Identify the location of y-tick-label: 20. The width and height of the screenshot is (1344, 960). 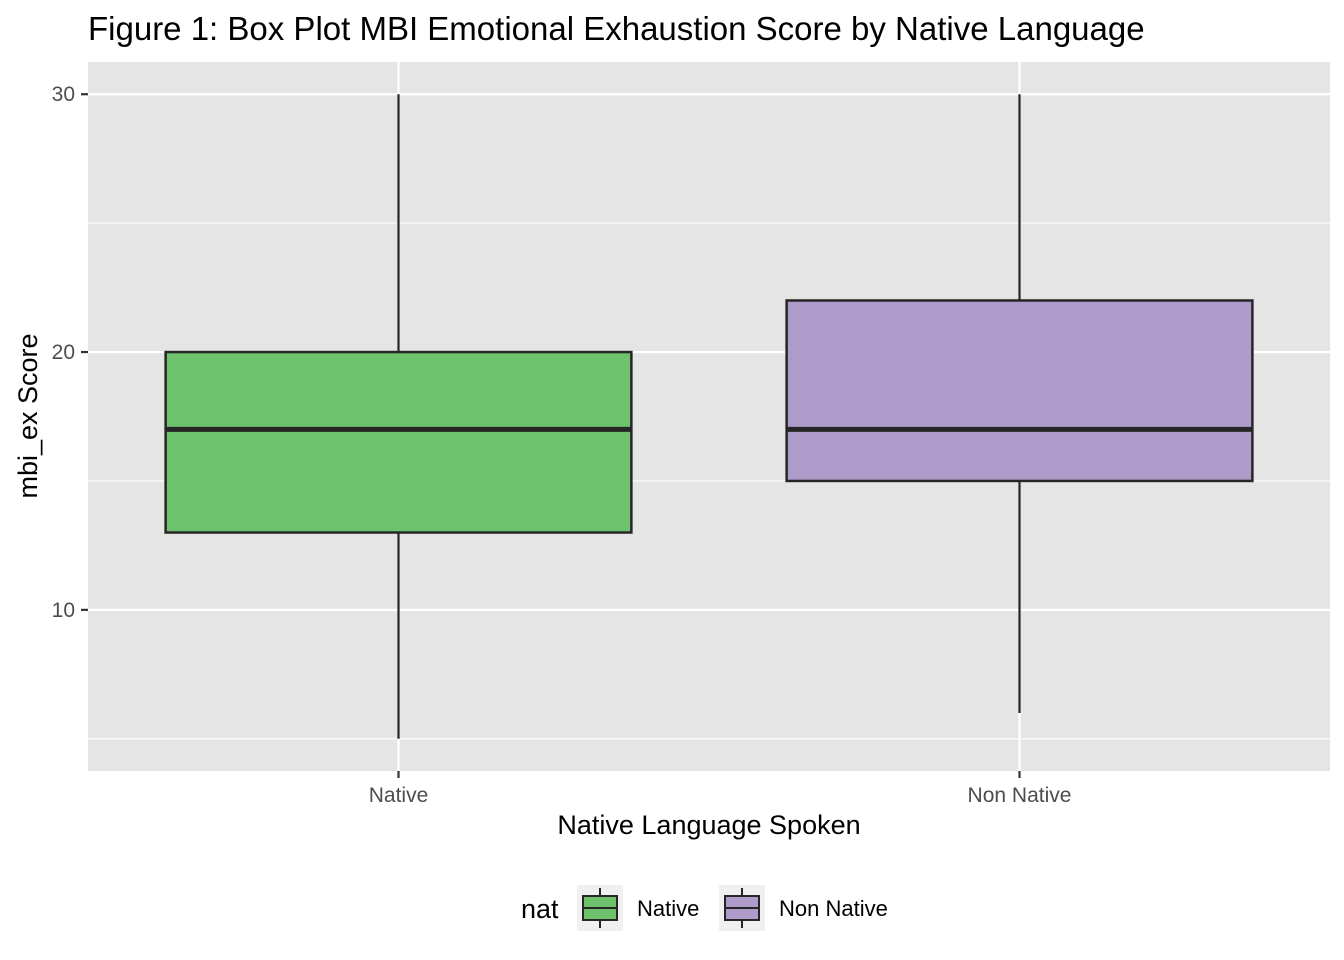
(63, 352).